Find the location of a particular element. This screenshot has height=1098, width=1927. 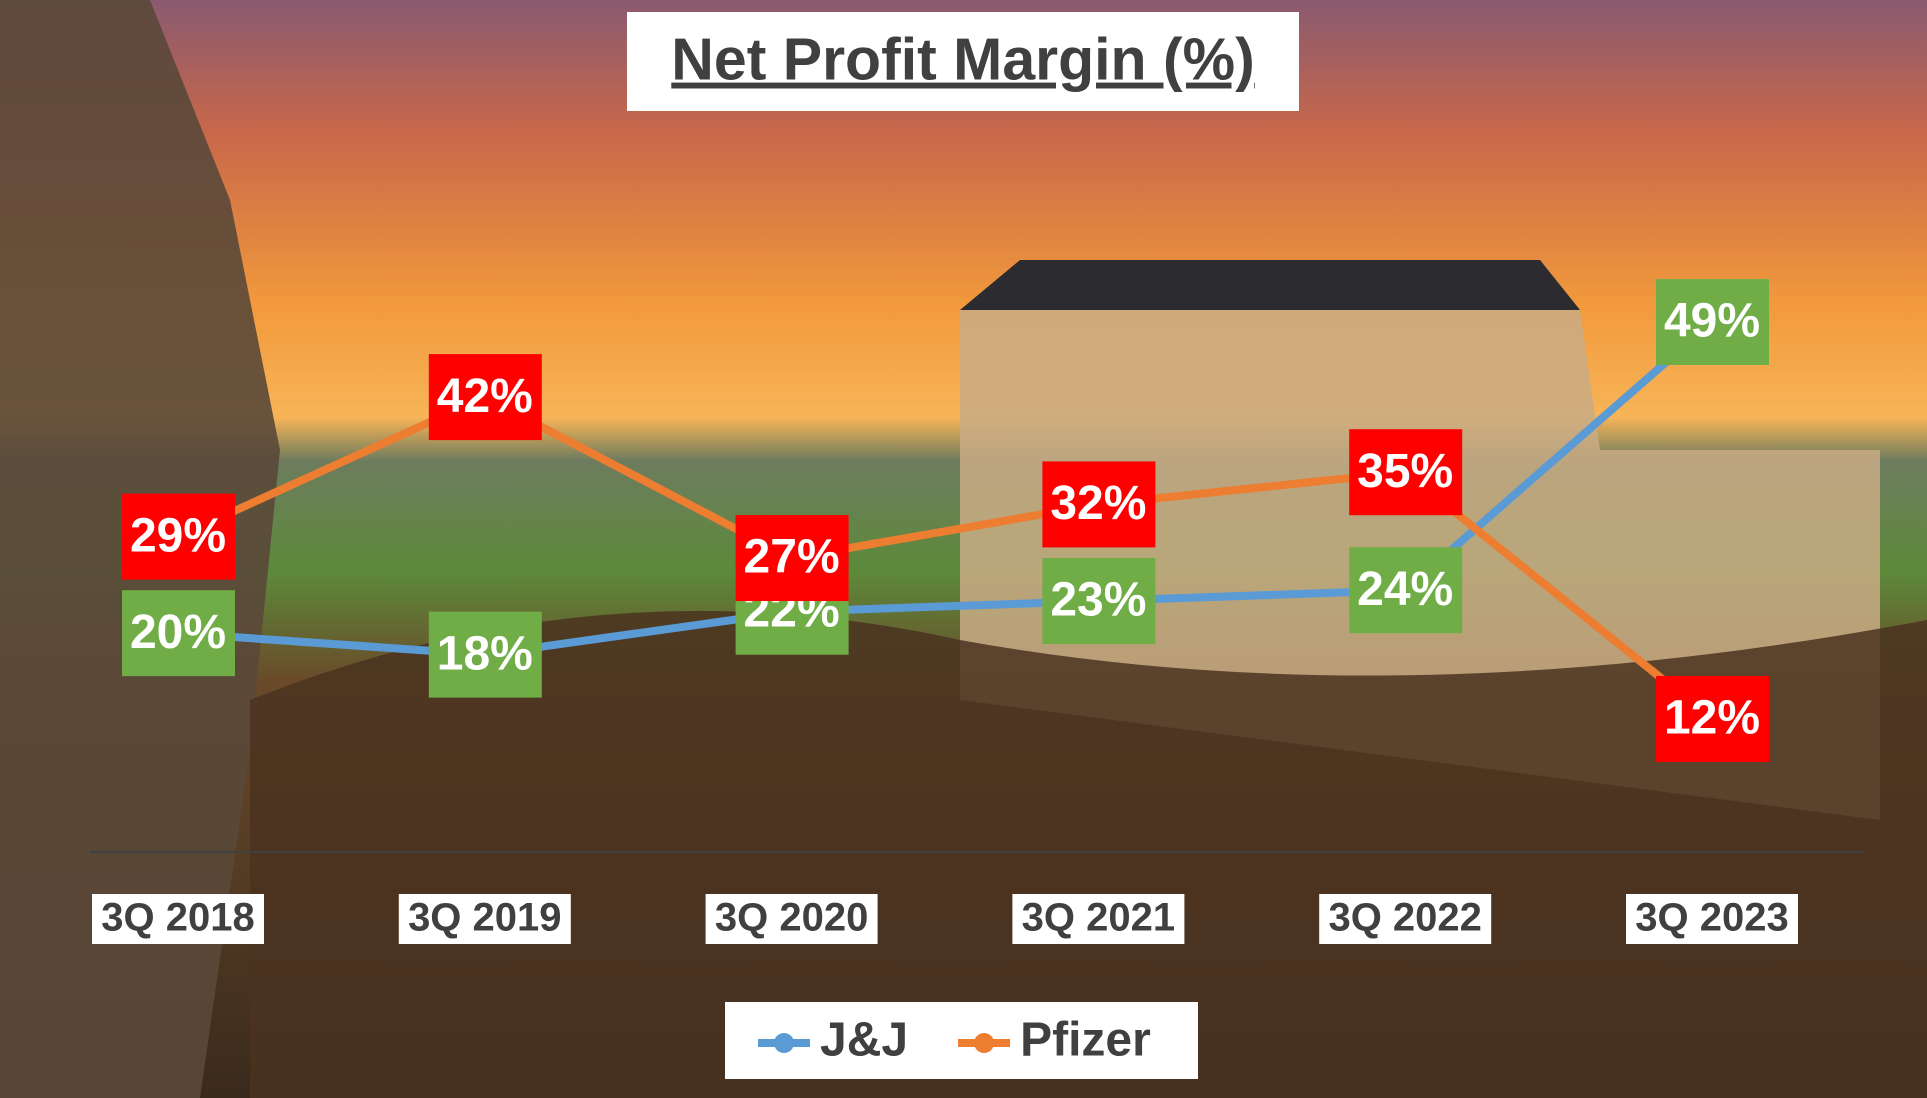

data-label: 23% is located at coordinates (1098, 600).